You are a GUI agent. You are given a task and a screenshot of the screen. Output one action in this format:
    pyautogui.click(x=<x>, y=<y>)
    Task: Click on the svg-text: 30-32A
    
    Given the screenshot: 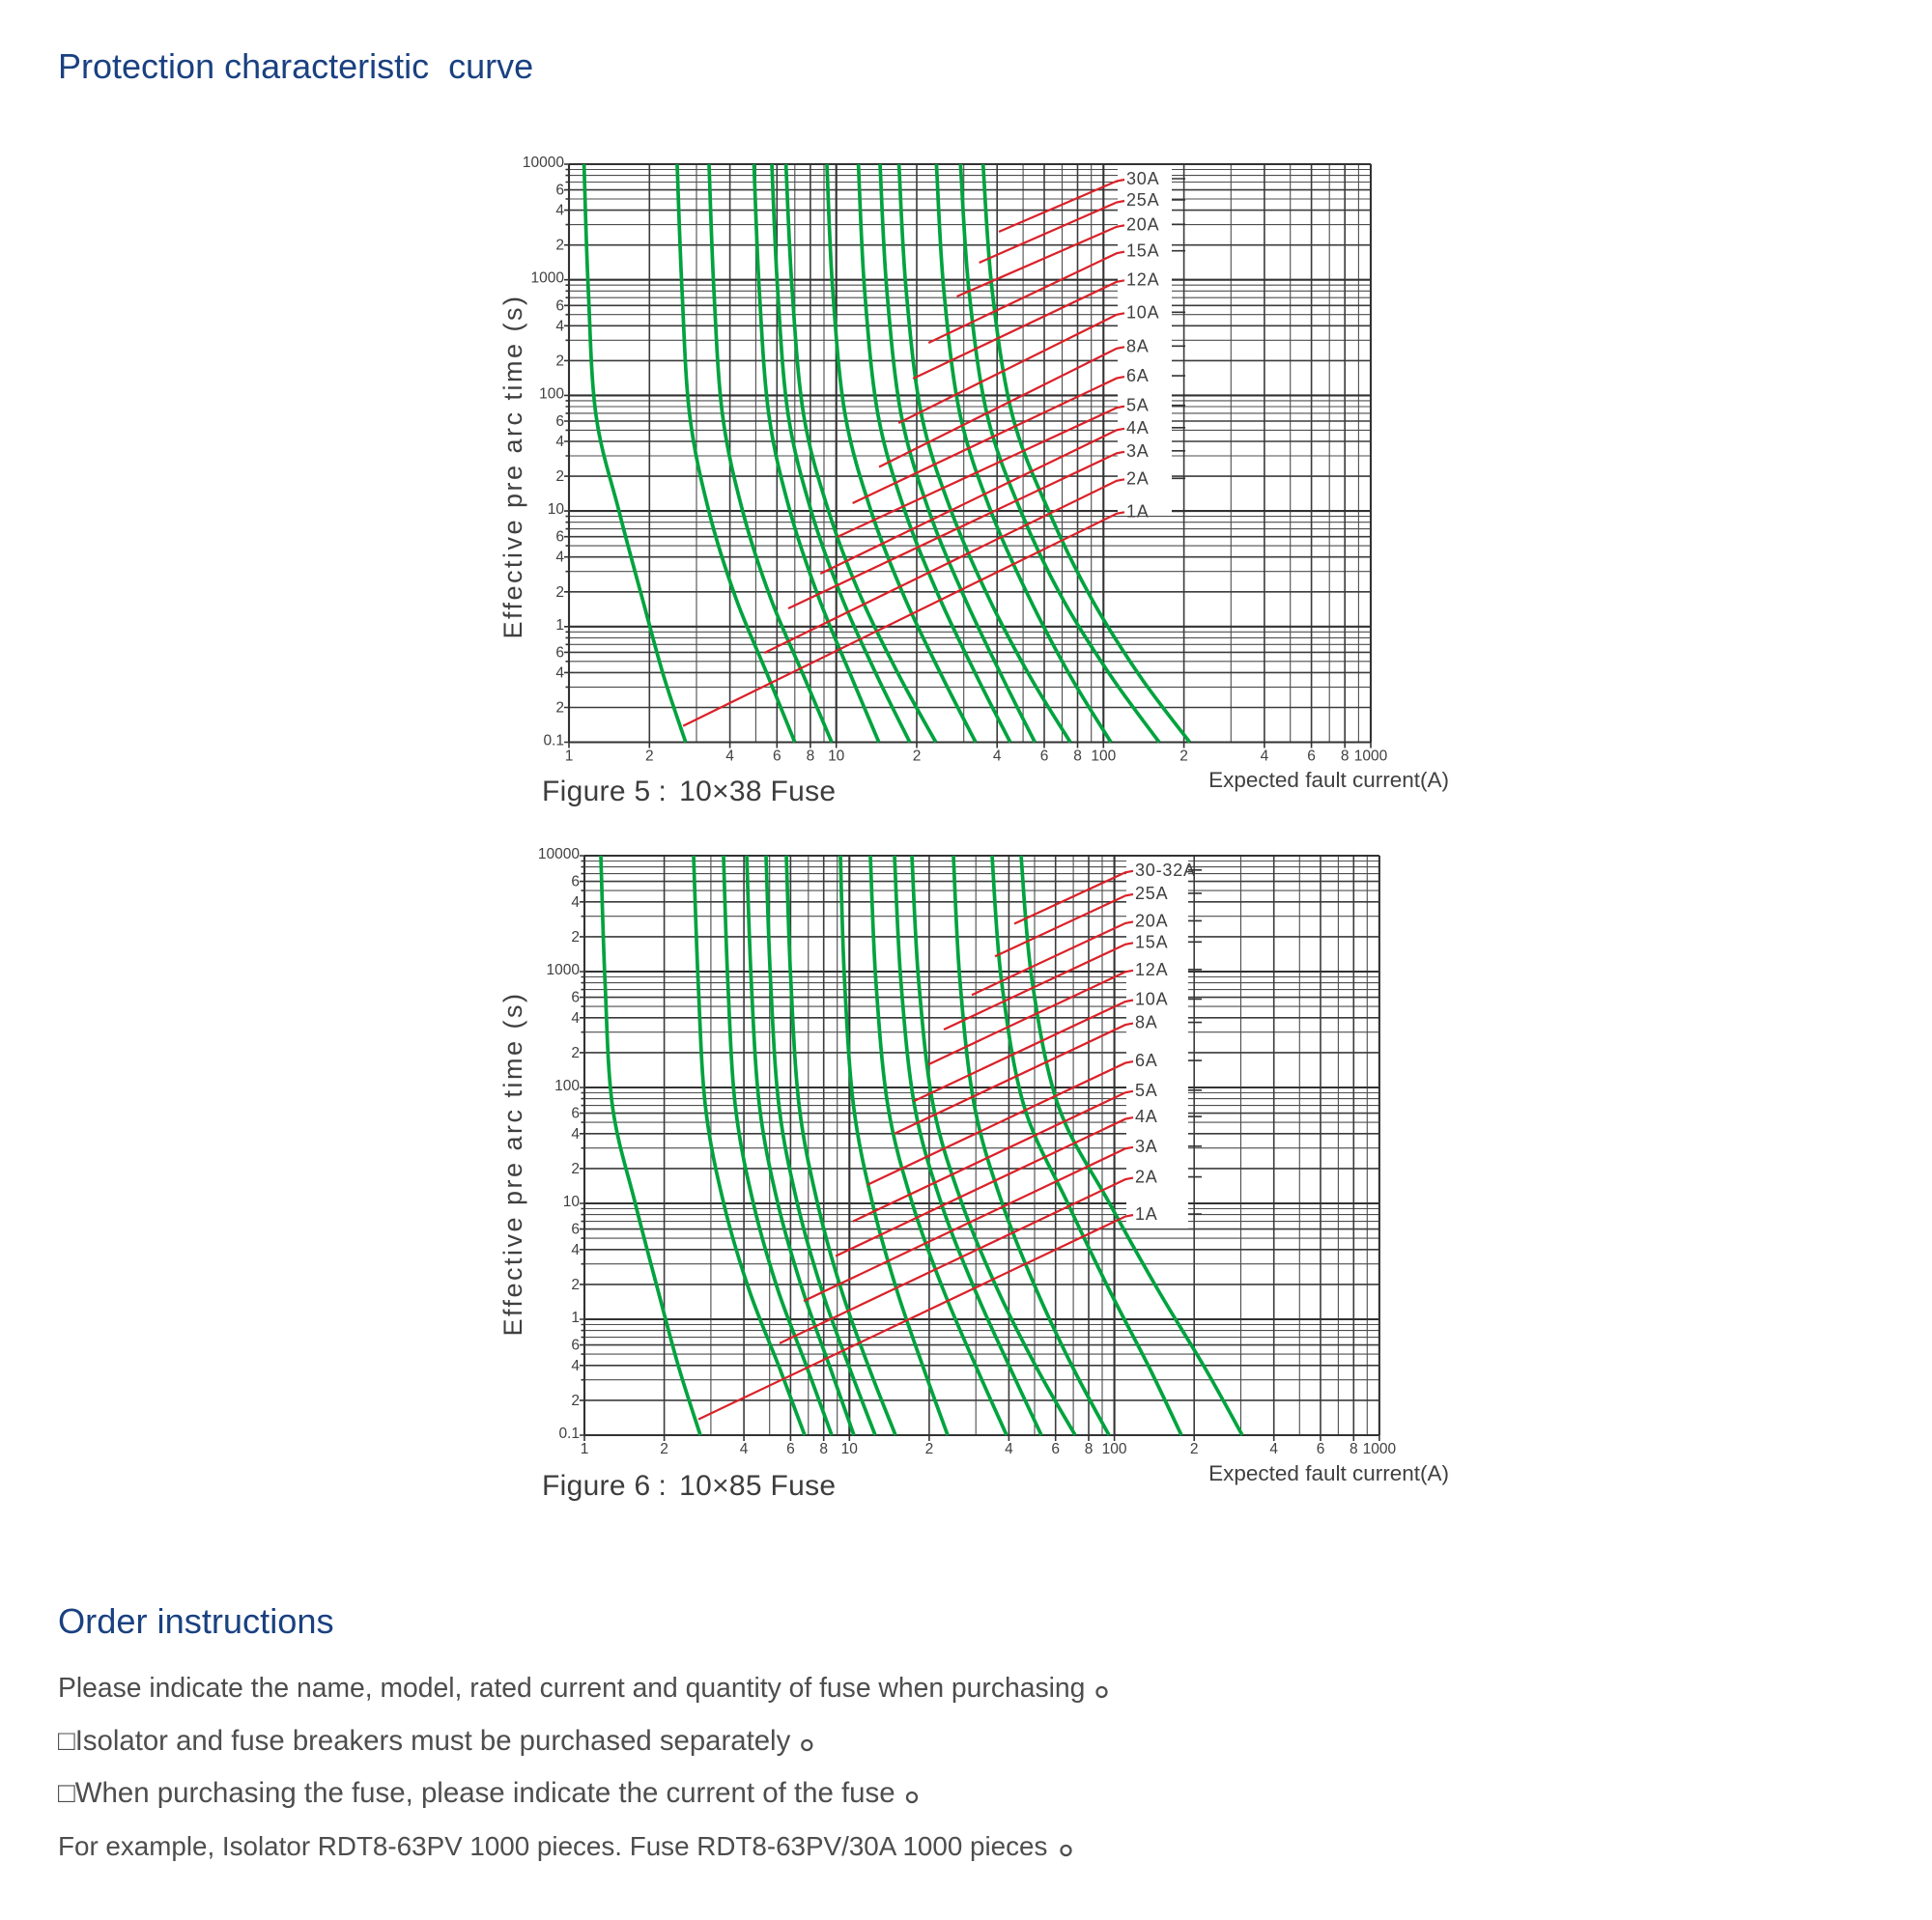 What is the action you would take?
    pyautogui.click(x=1165, y=870)
    